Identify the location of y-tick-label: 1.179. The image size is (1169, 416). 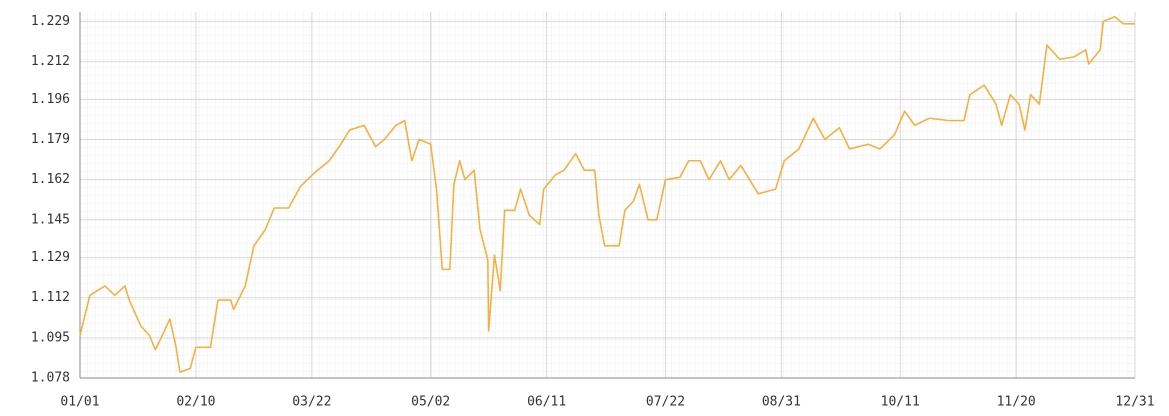
(50, 139).